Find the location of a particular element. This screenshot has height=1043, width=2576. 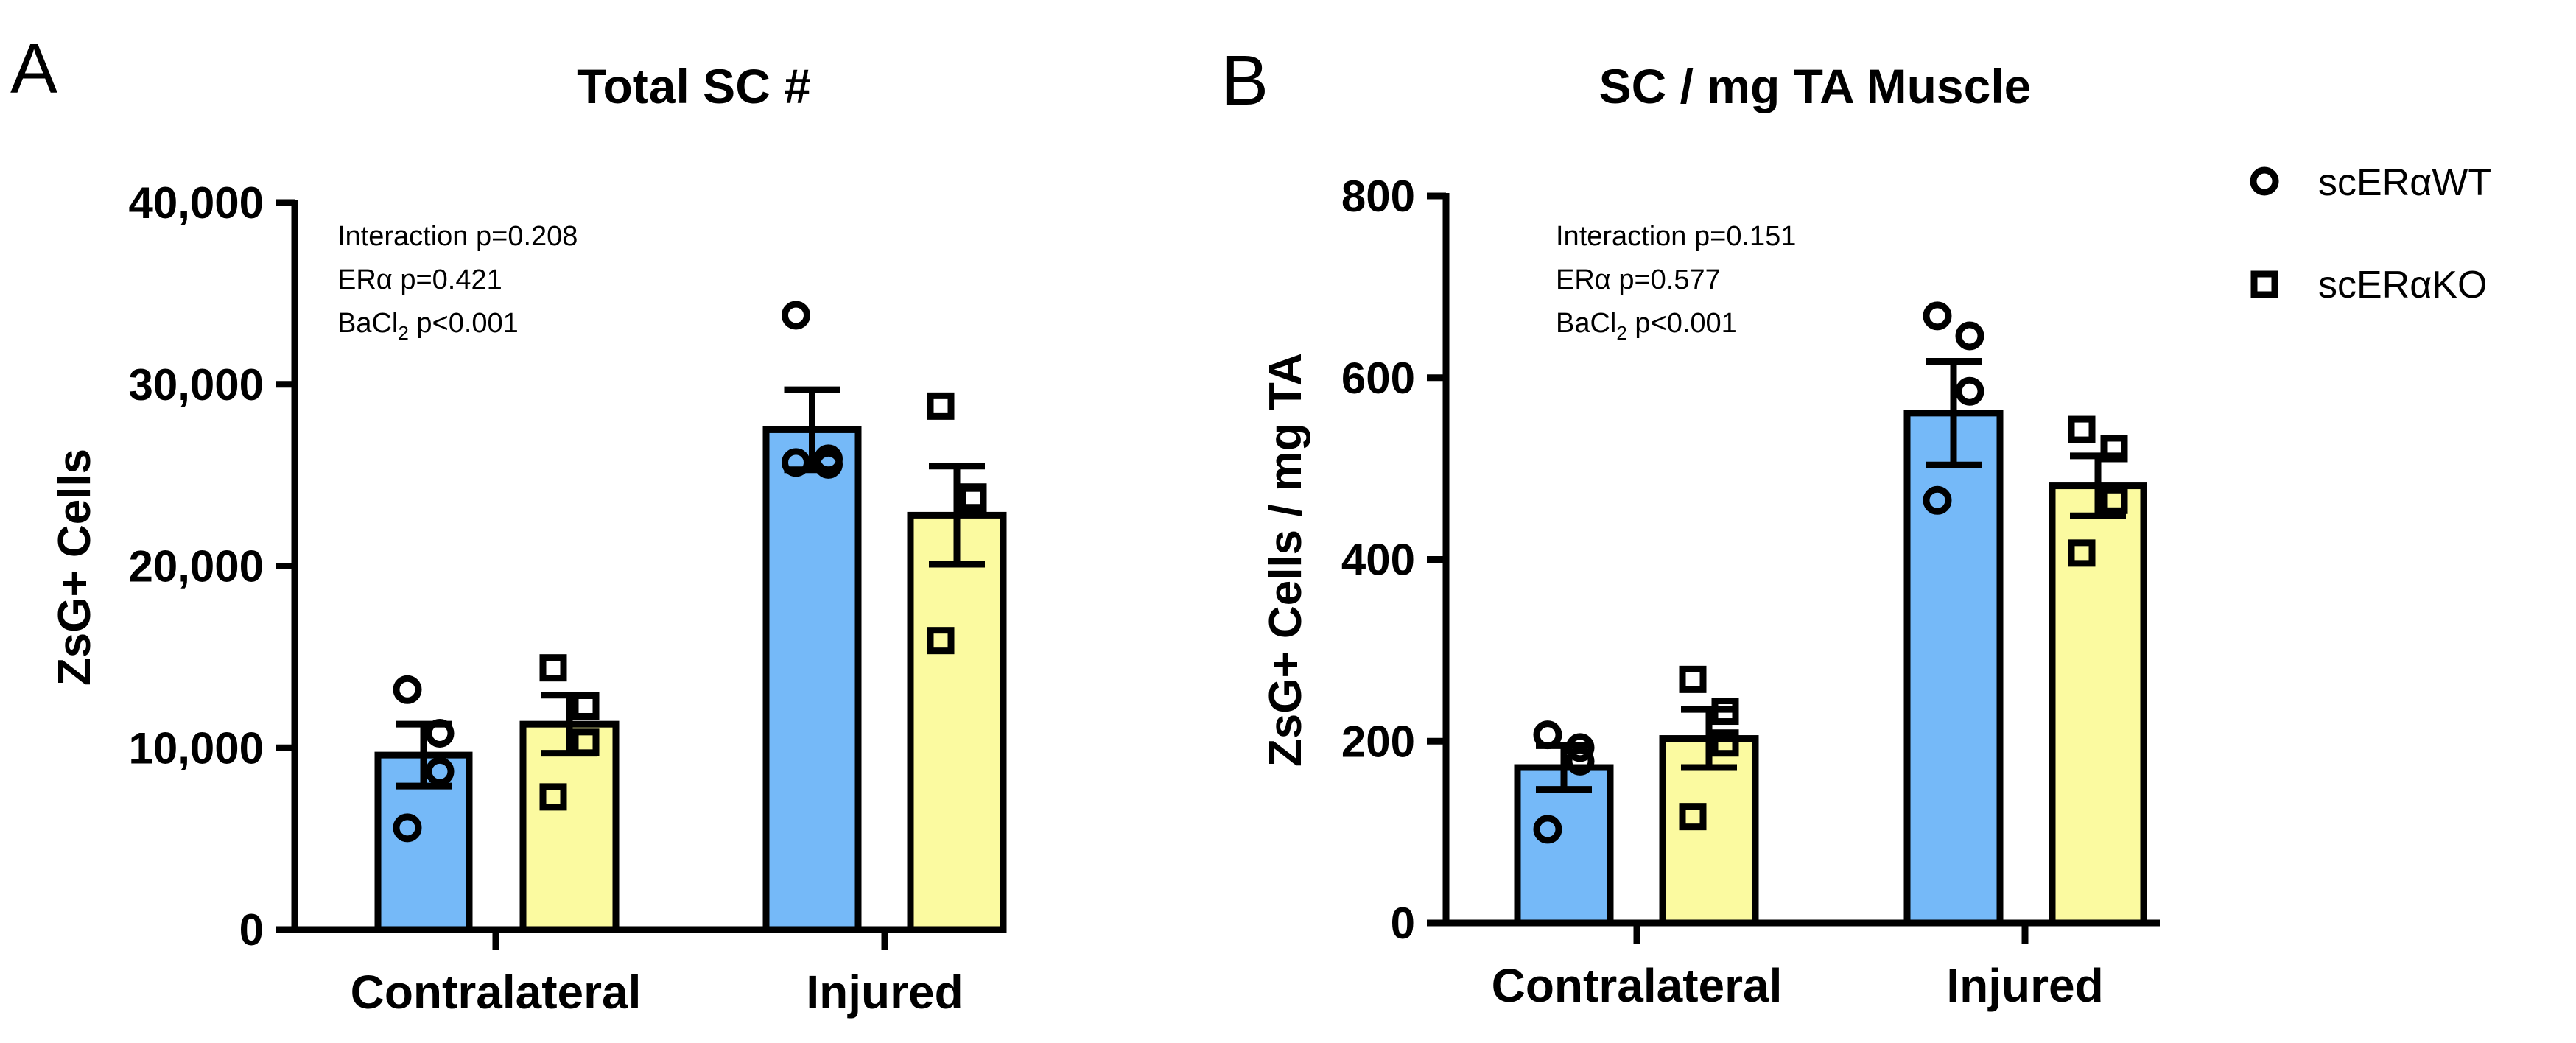

panel-b-bar-wt-injured is located at coordinates (1953, 668).